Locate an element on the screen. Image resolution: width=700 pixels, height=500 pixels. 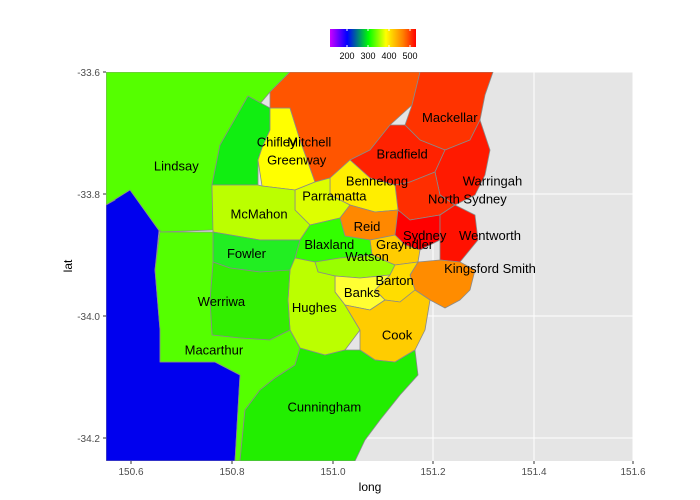
x-tick-label-1: 150.8 is located at coordinates (231, 472).